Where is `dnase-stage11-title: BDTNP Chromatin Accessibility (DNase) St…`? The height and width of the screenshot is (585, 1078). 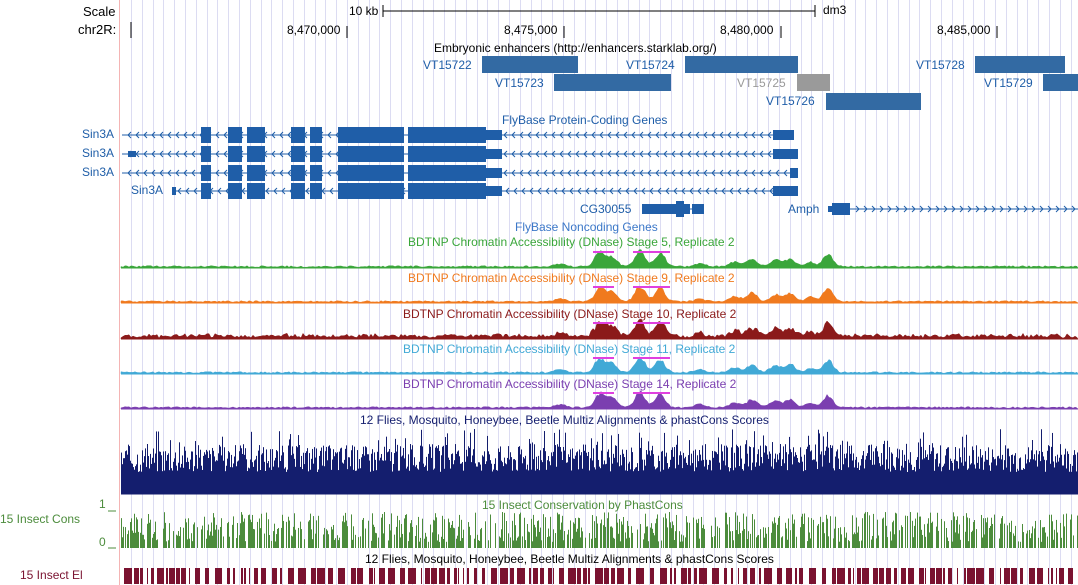 dnase-stage11-title: BDTNP Chromatin Accessibility (DNase) St… is located at coordinates (569, 349).